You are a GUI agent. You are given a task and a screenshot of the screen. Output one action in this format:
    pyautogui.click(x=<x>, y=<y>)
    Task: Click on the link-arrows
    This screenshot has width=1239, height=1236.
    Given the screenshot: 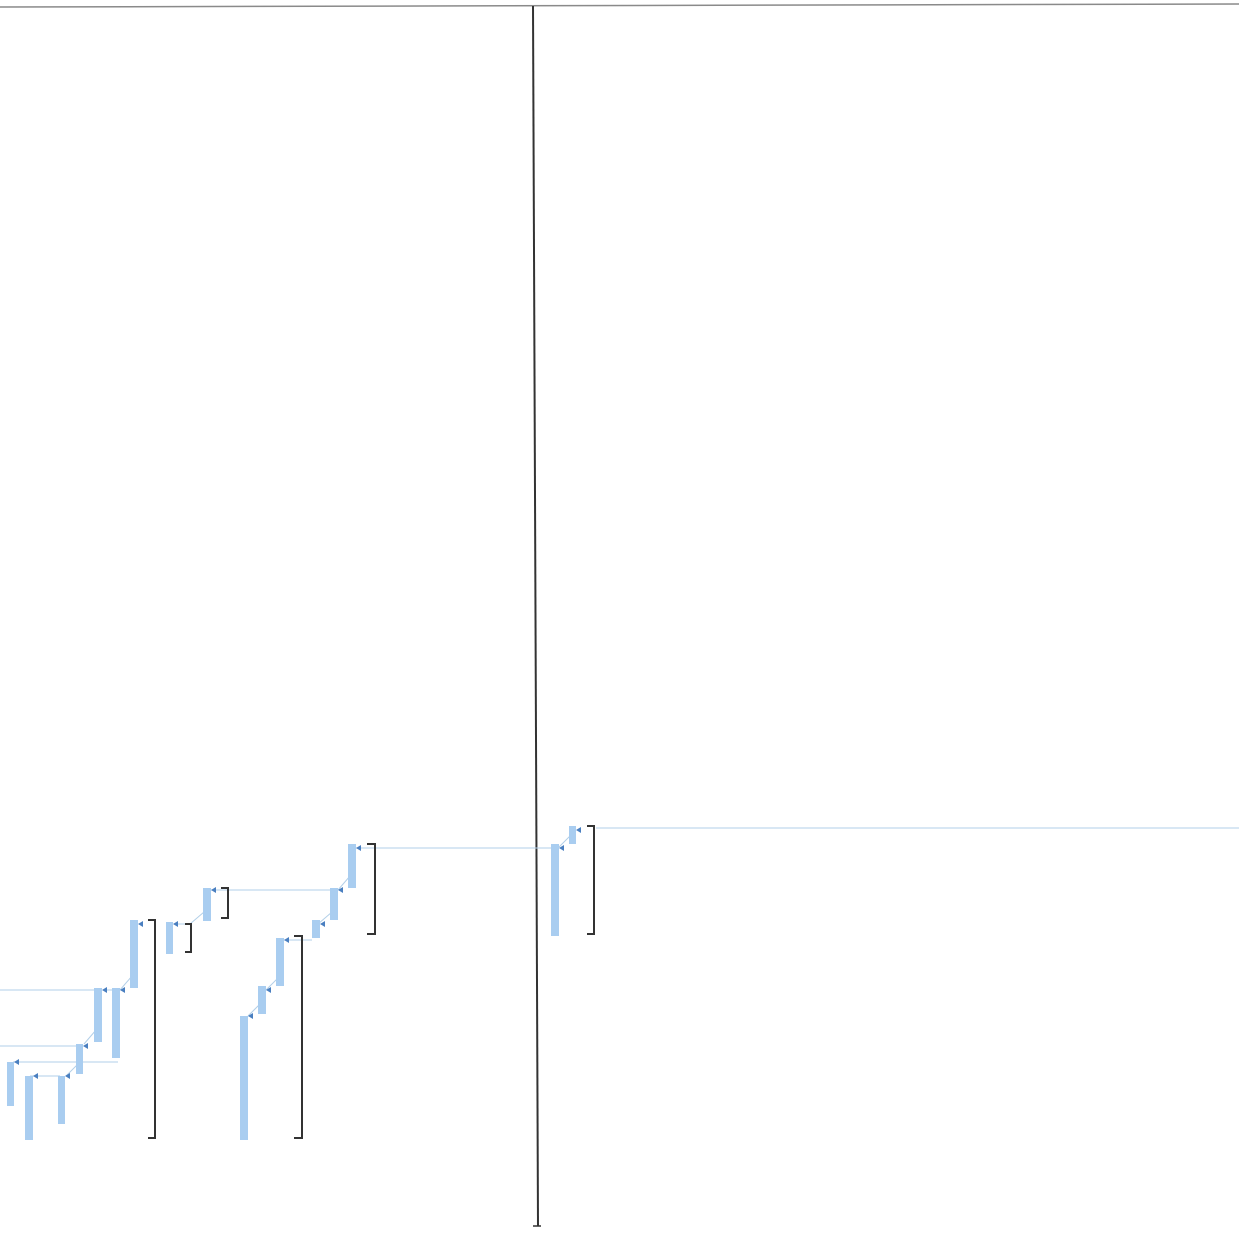 What is the action you would take?
    pyautogui.click(x=297, y=953)
    